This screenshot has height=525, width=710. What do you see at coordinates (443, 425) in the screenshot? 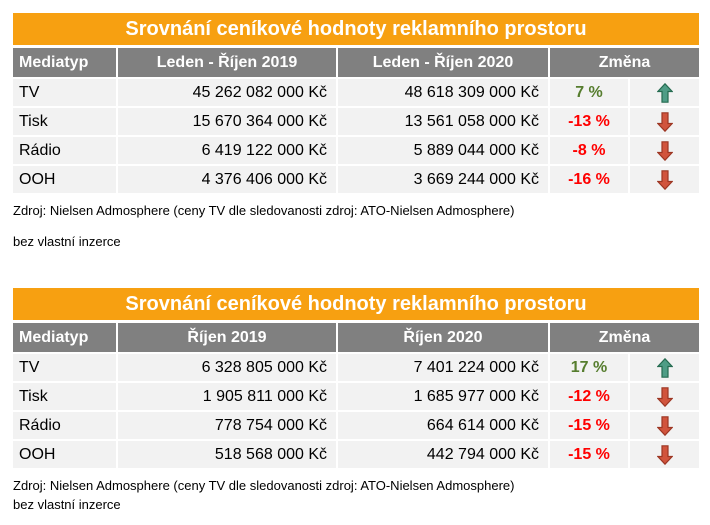
I see `value-2020-cell: 664 614 000 Kč` at bounding box center [443, 425].